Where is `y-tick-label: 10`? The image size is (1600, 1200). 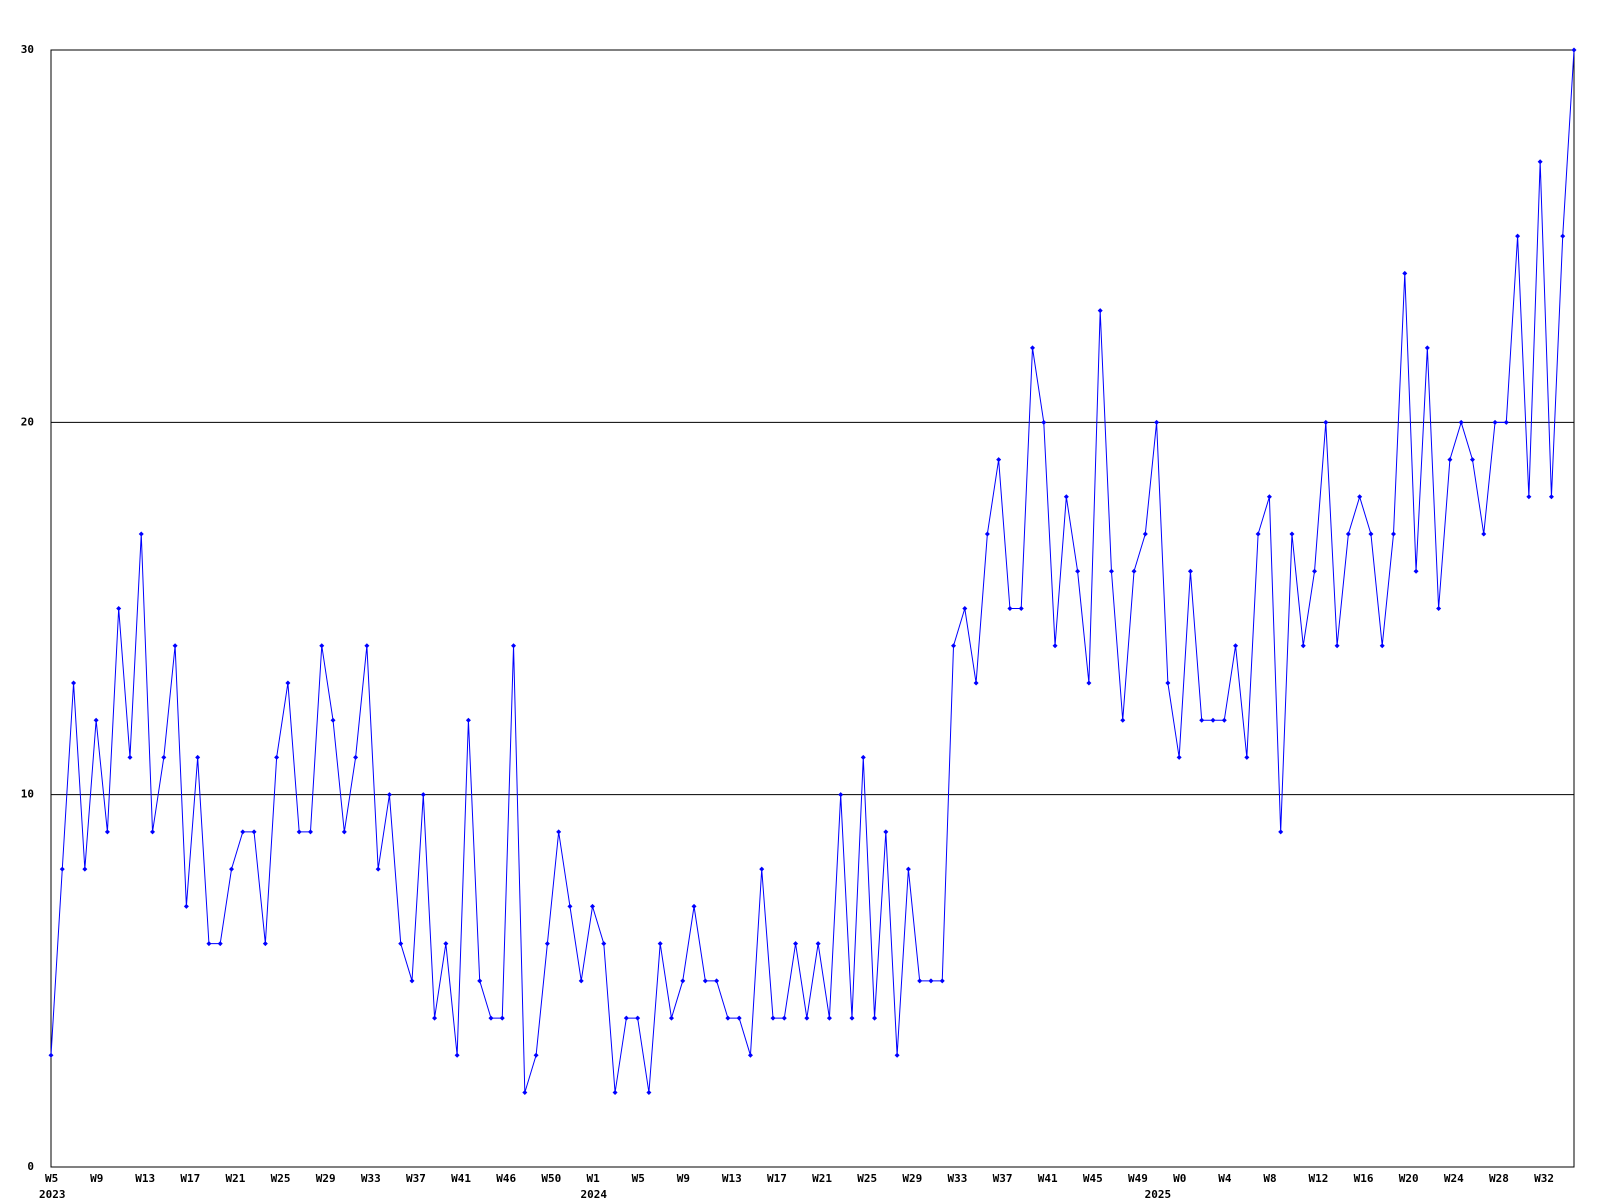 y-tick-label: 10 is located at coordinates (27, 794).